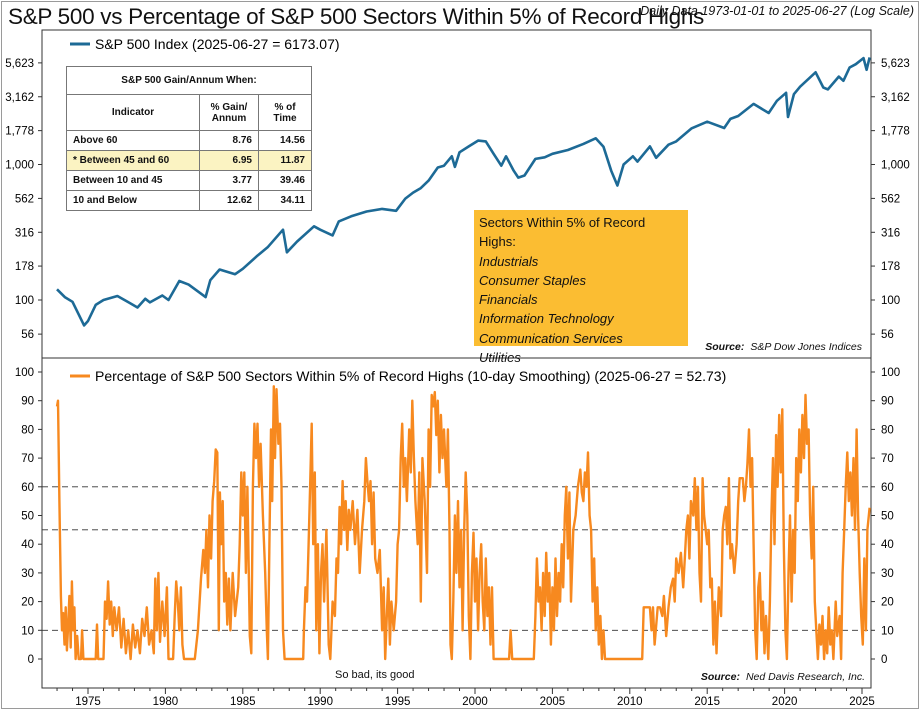  Describe the element at coordinates (27, 402) in the screenshot. I see `pct-y-tick-label-left: 90` at that location.